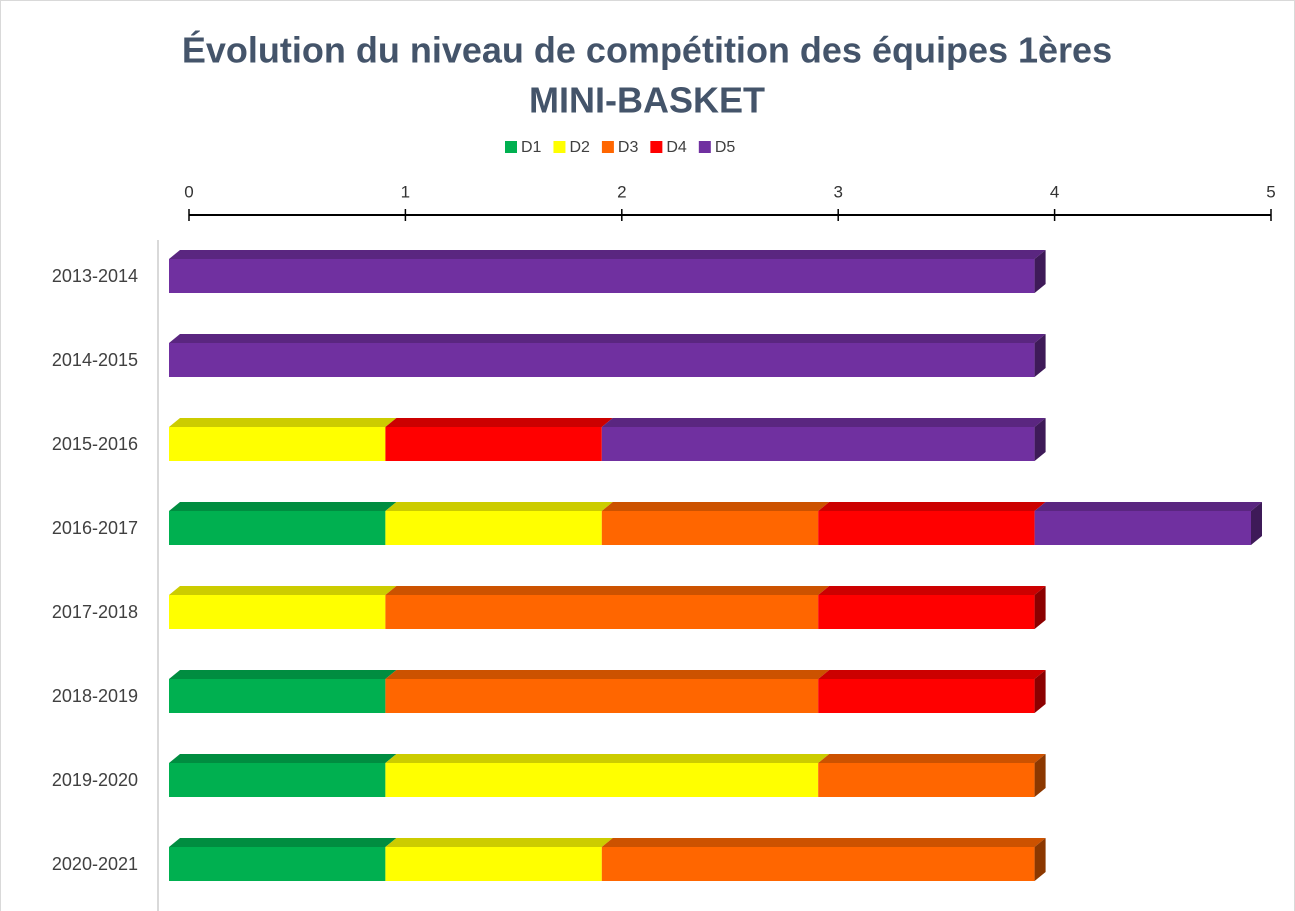 The width and height of the screenshot is (1295, 911). I want to click on y-tick-label: 2020-2021, so click(95, 864).